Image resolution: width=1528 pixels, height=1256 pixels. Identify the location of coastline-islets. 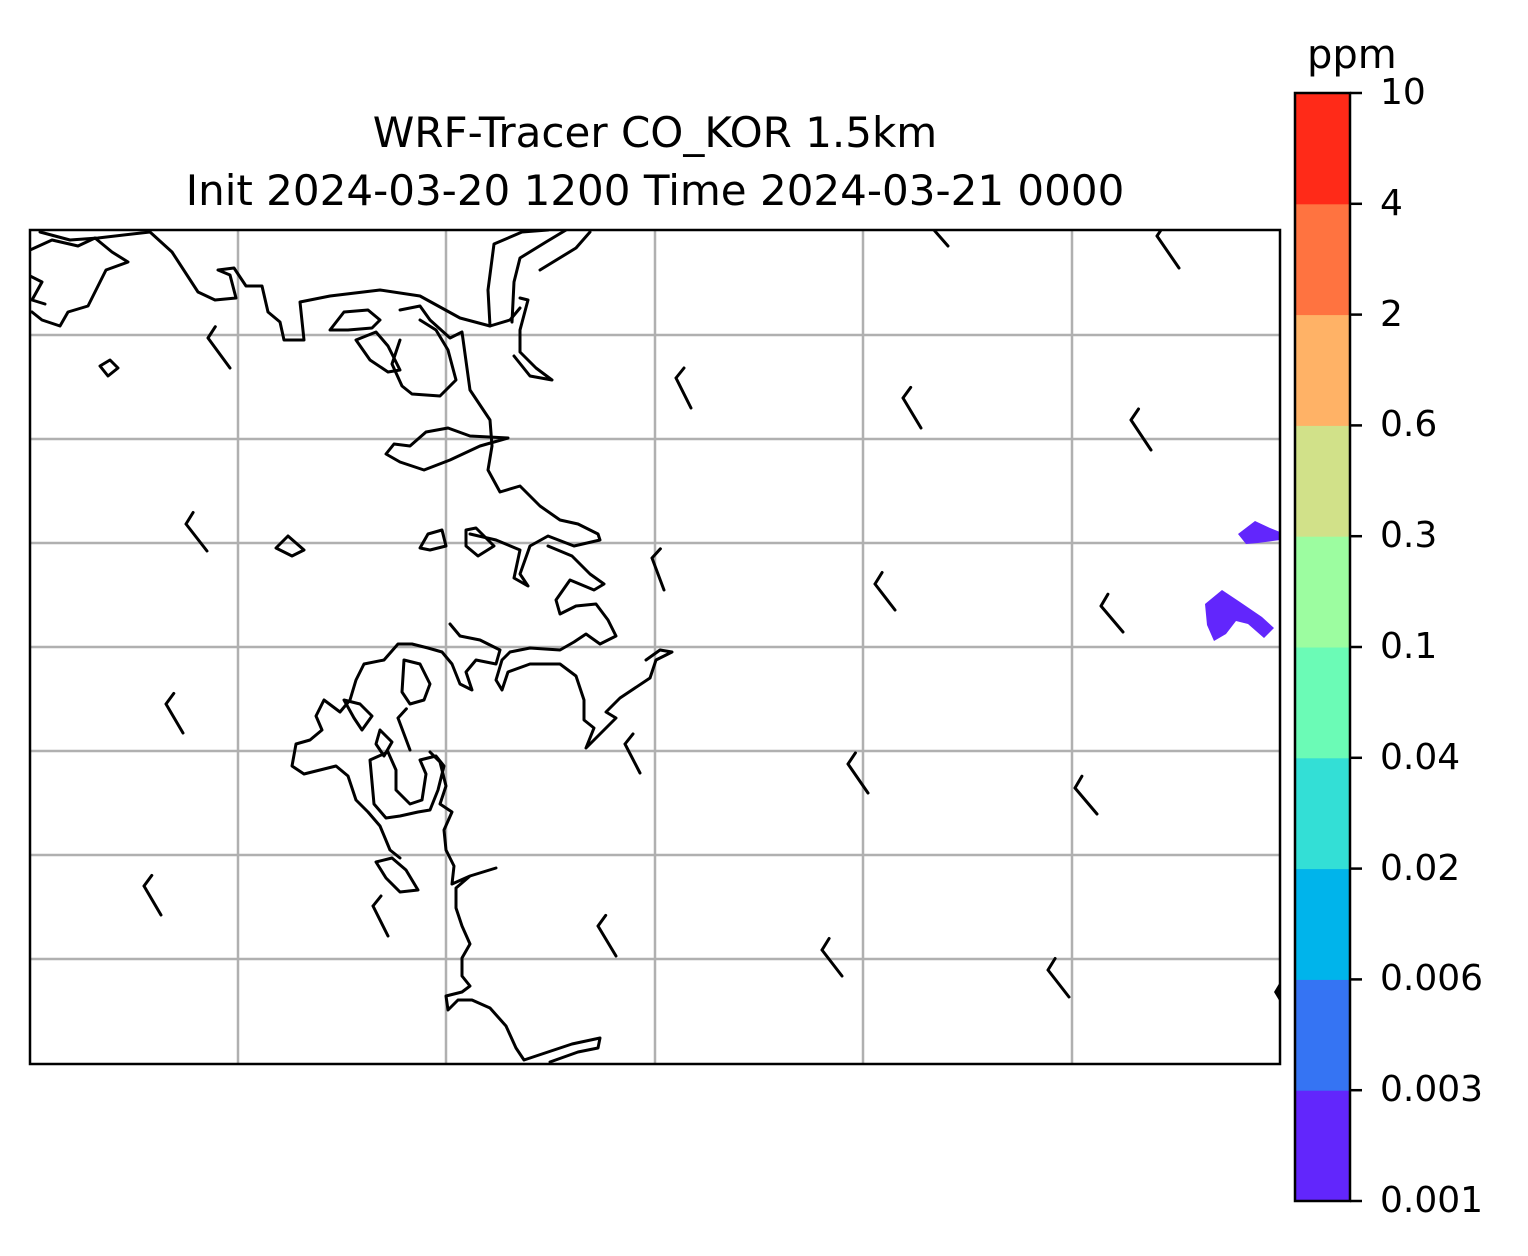
(387, 708).